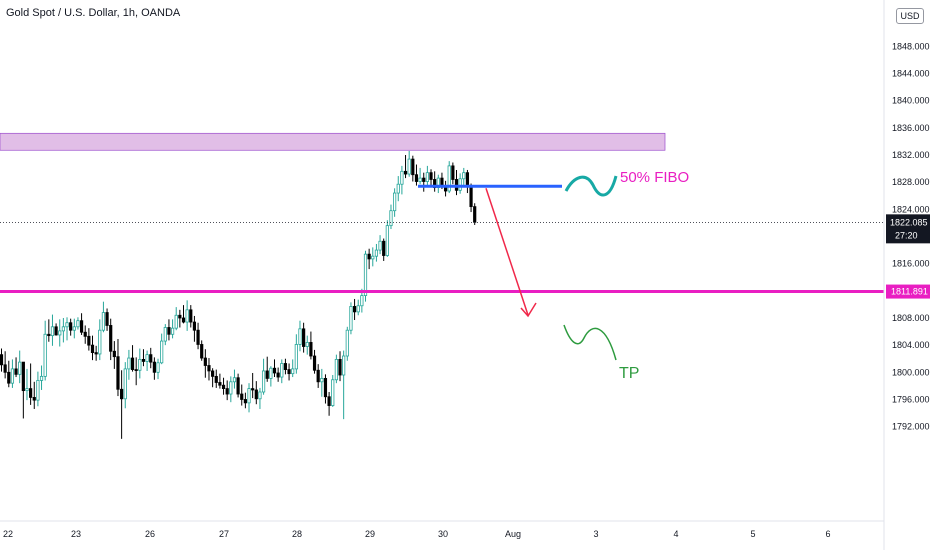 The width and height of the screenshot is (932, 550). I want to click on current-price-label: 1822.085, so click(909, 222).